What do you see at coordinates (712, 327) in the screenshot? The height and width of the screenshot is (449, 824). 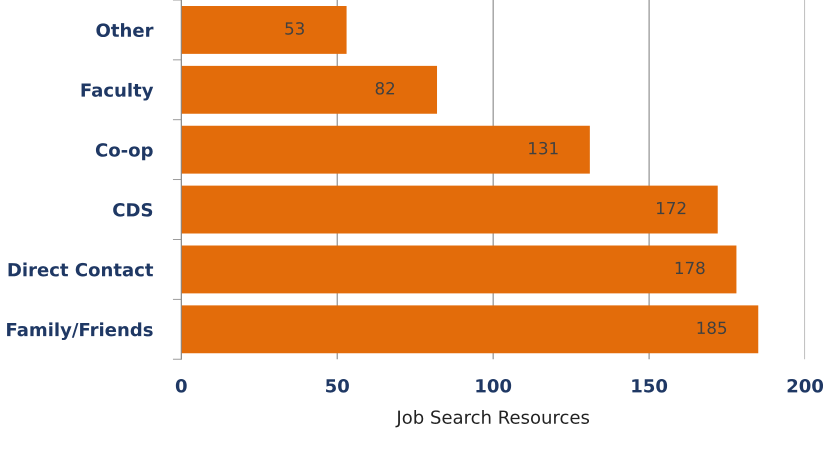 I see `data-label: 185` at bounding box center [712, 327].